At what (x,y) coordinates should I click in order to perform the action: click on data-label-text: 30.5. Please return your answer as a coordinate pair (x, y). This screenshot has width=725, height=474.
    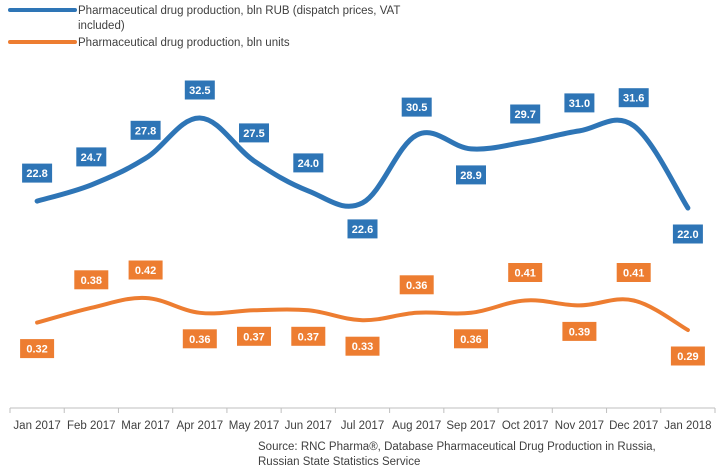
    Looking at the image, I should click on (416, 108).